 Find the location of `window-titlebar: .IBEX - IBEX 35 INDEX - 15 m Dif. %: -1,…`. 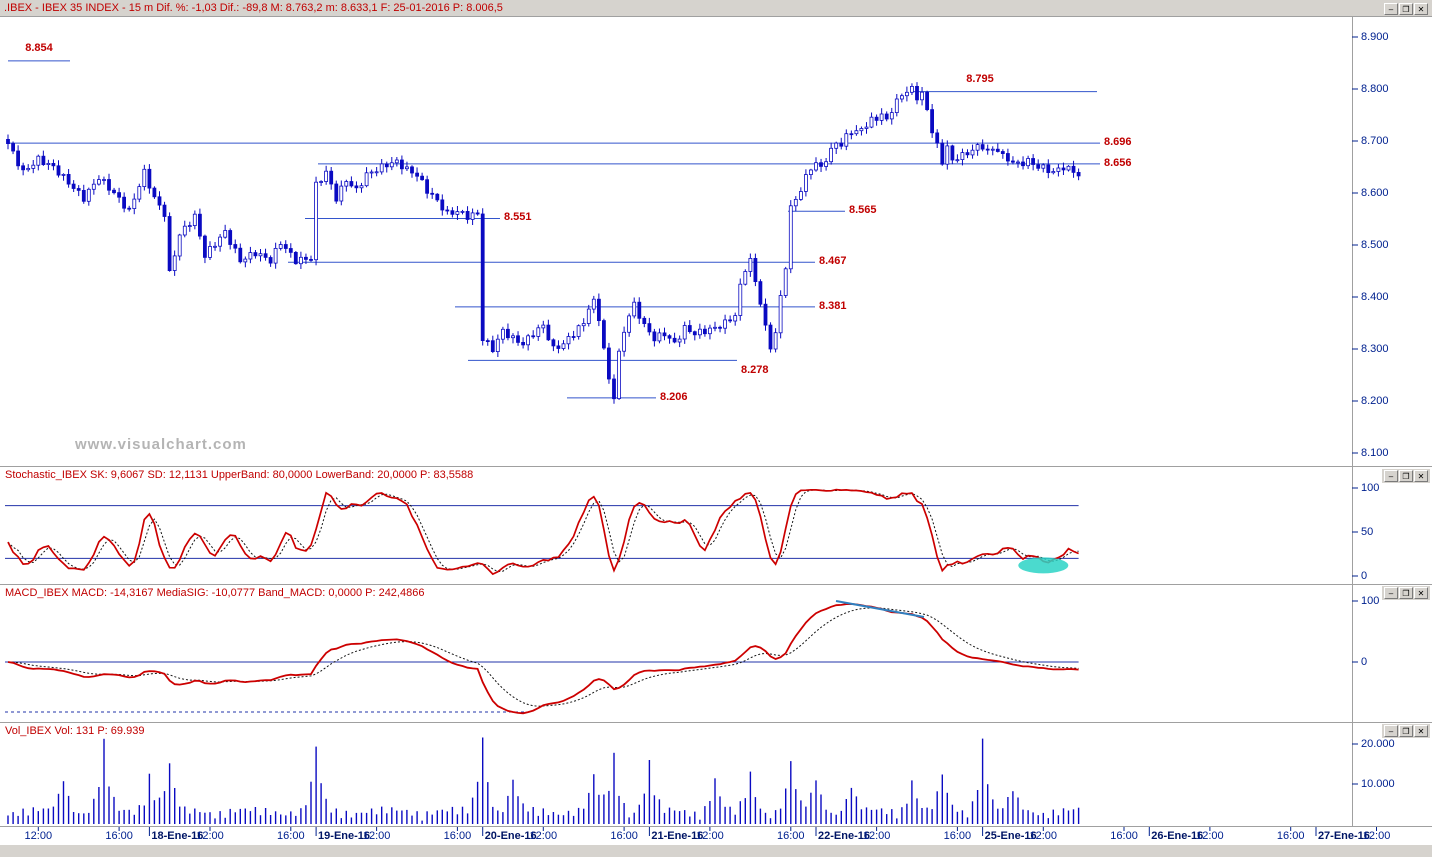

window-titlebar: .IBEX - IBEX 35 INDEX - 15 m Dif. %: -1,… is located at coordinates (716, 8).